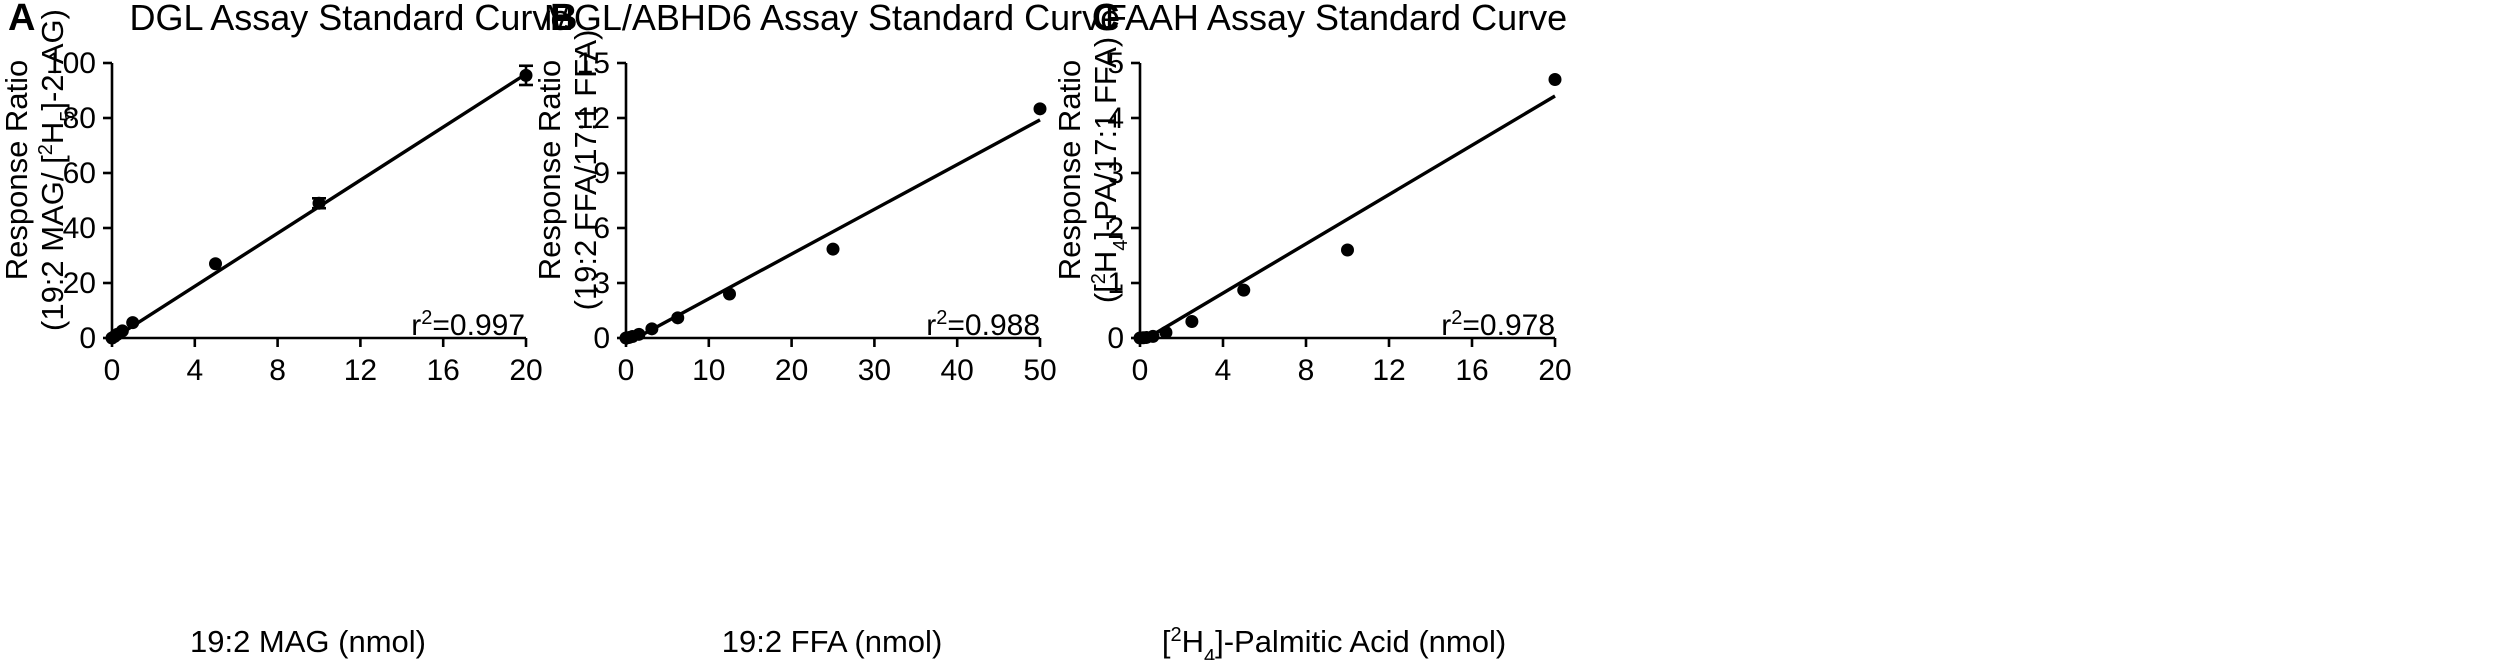  What do you see at coordinates (957, 370) in the screenshot?
I see `x-tick-label: 40` at bounding box center [957, 370].